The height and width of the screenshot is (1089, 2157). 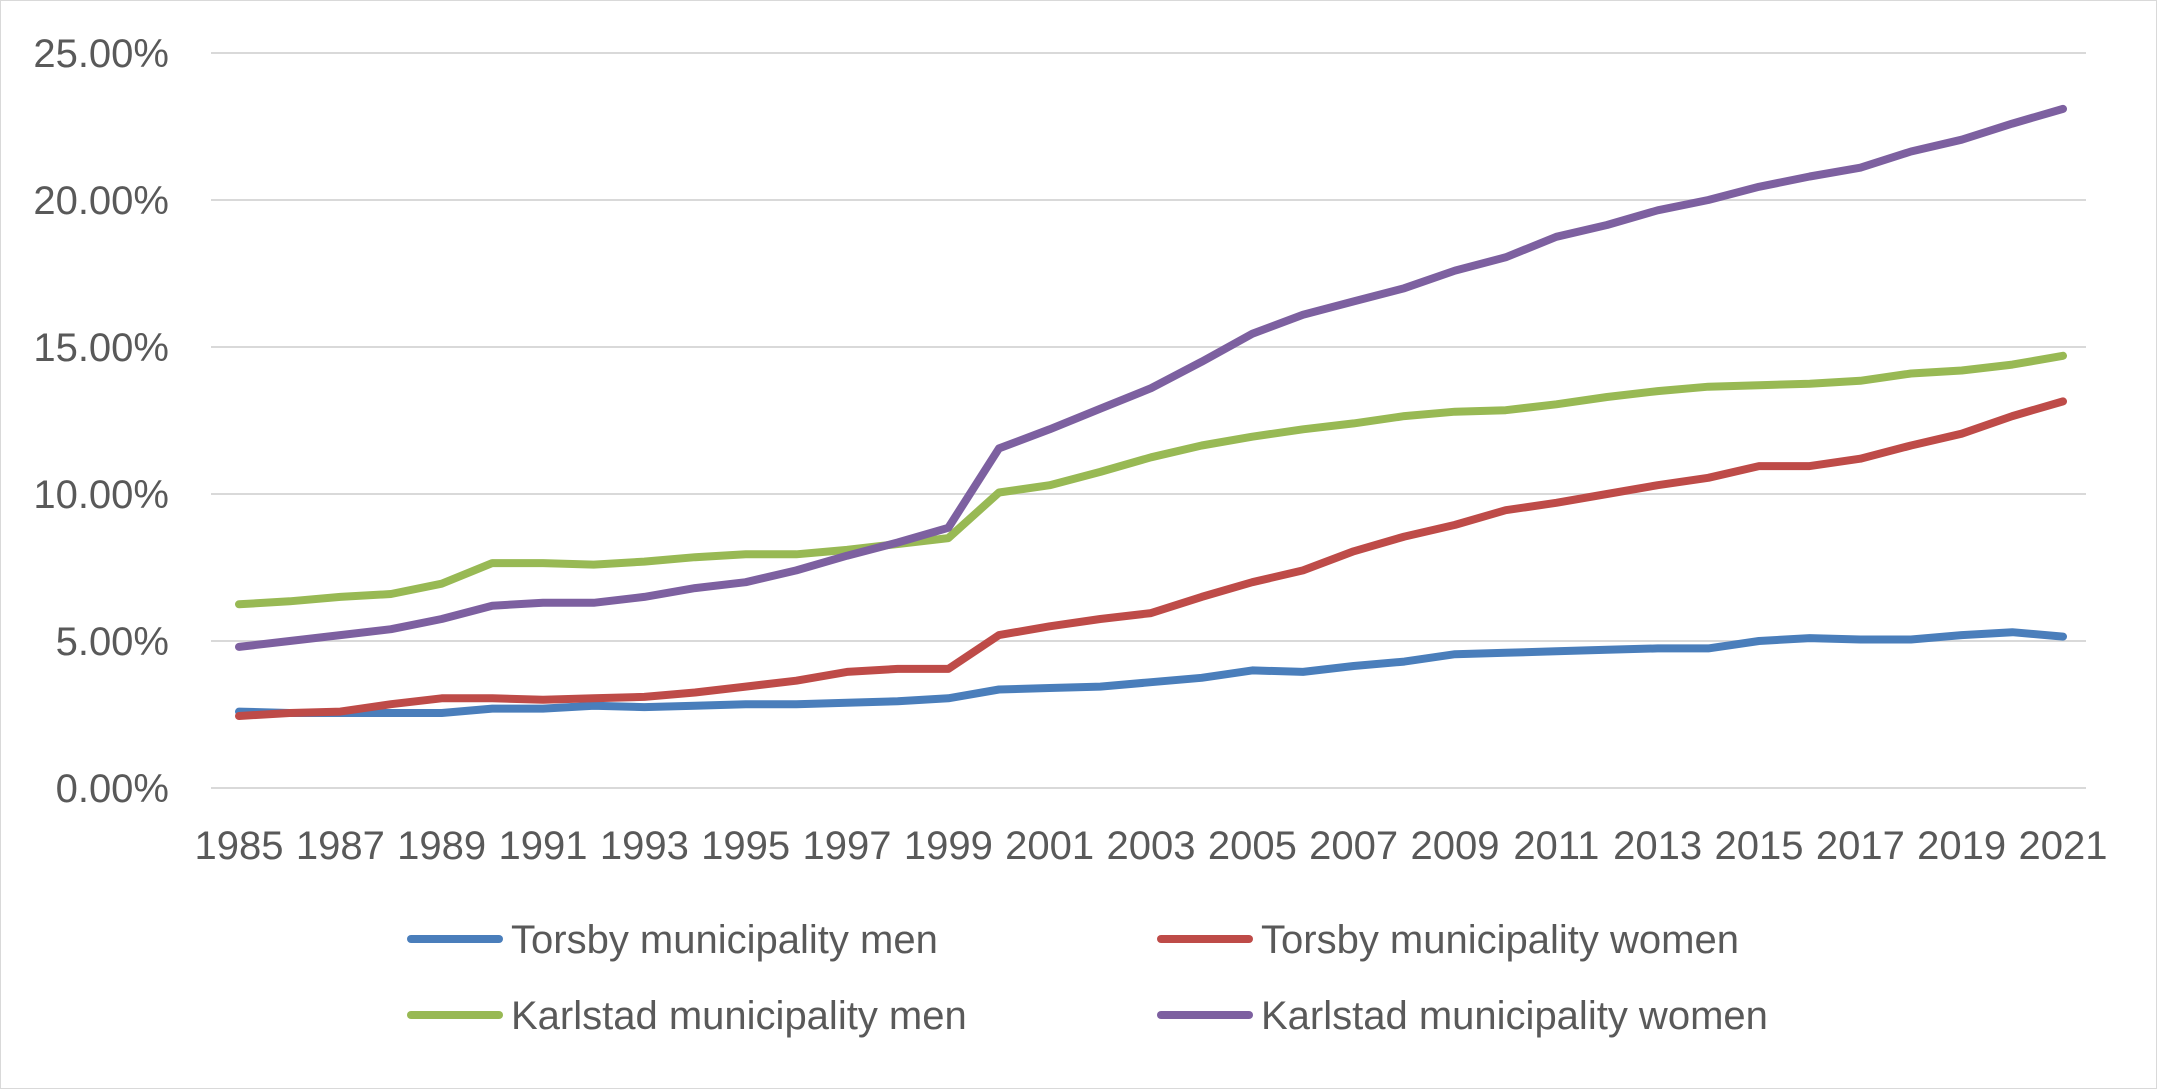 I want to click on x-tick-label: 2013, so click(x=1657, y=846).